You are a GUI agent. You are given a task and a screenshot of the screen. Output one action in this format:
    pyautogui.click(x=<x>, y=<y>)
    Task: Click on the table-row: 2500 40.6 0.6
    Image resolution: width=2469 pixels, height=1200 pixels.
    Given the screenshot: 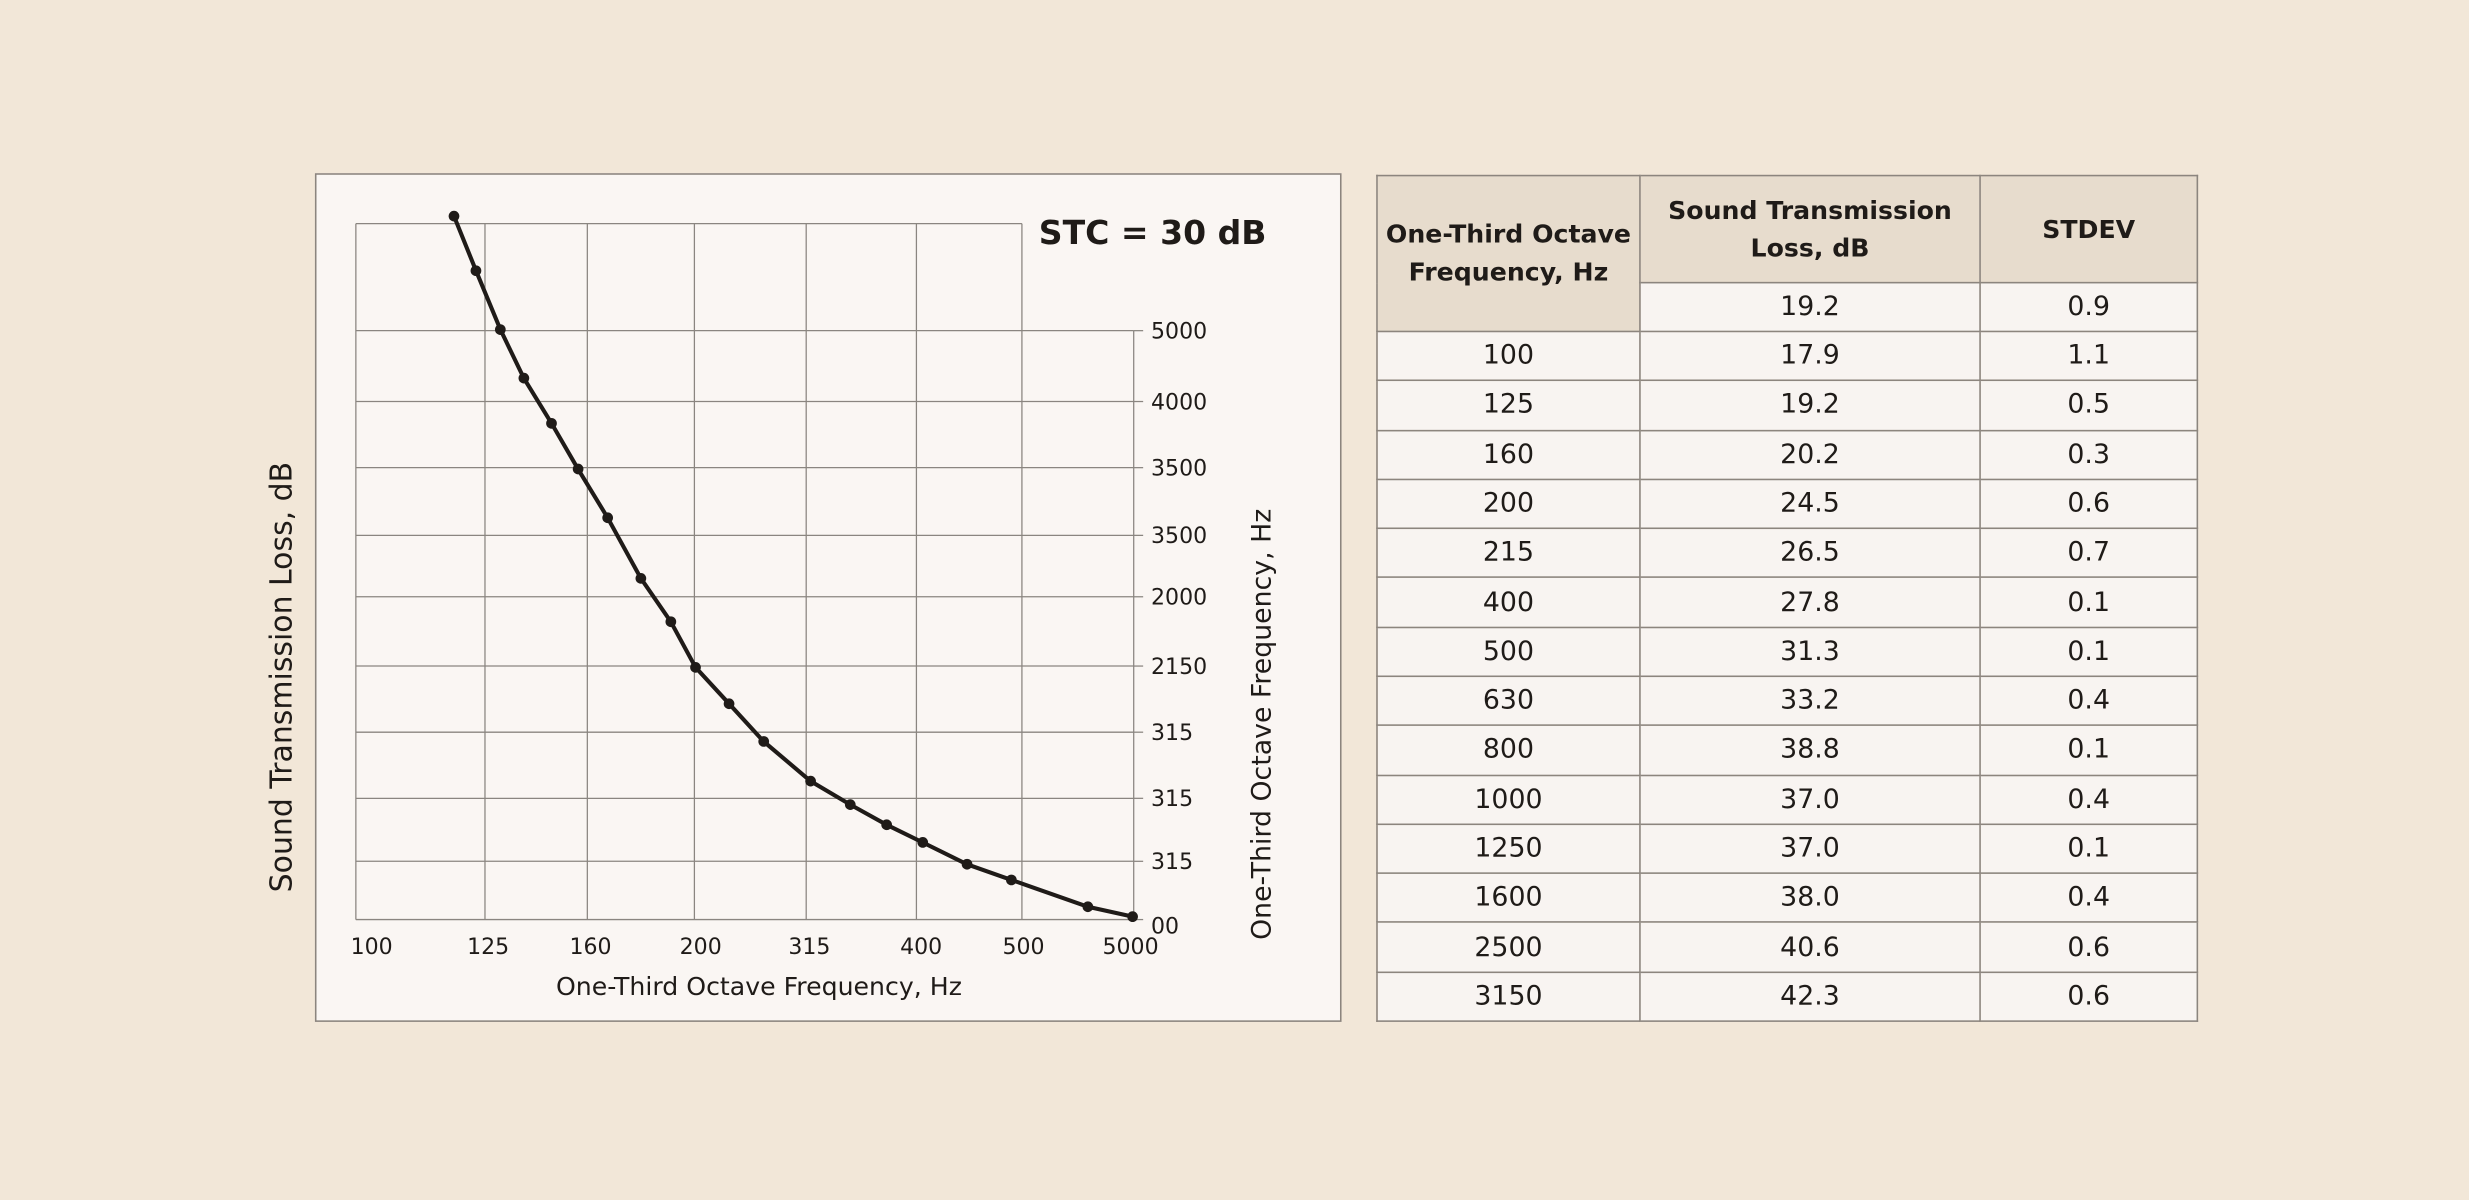 What is the action you would take?
    pyautogui.click(x=1787, y=947)
    